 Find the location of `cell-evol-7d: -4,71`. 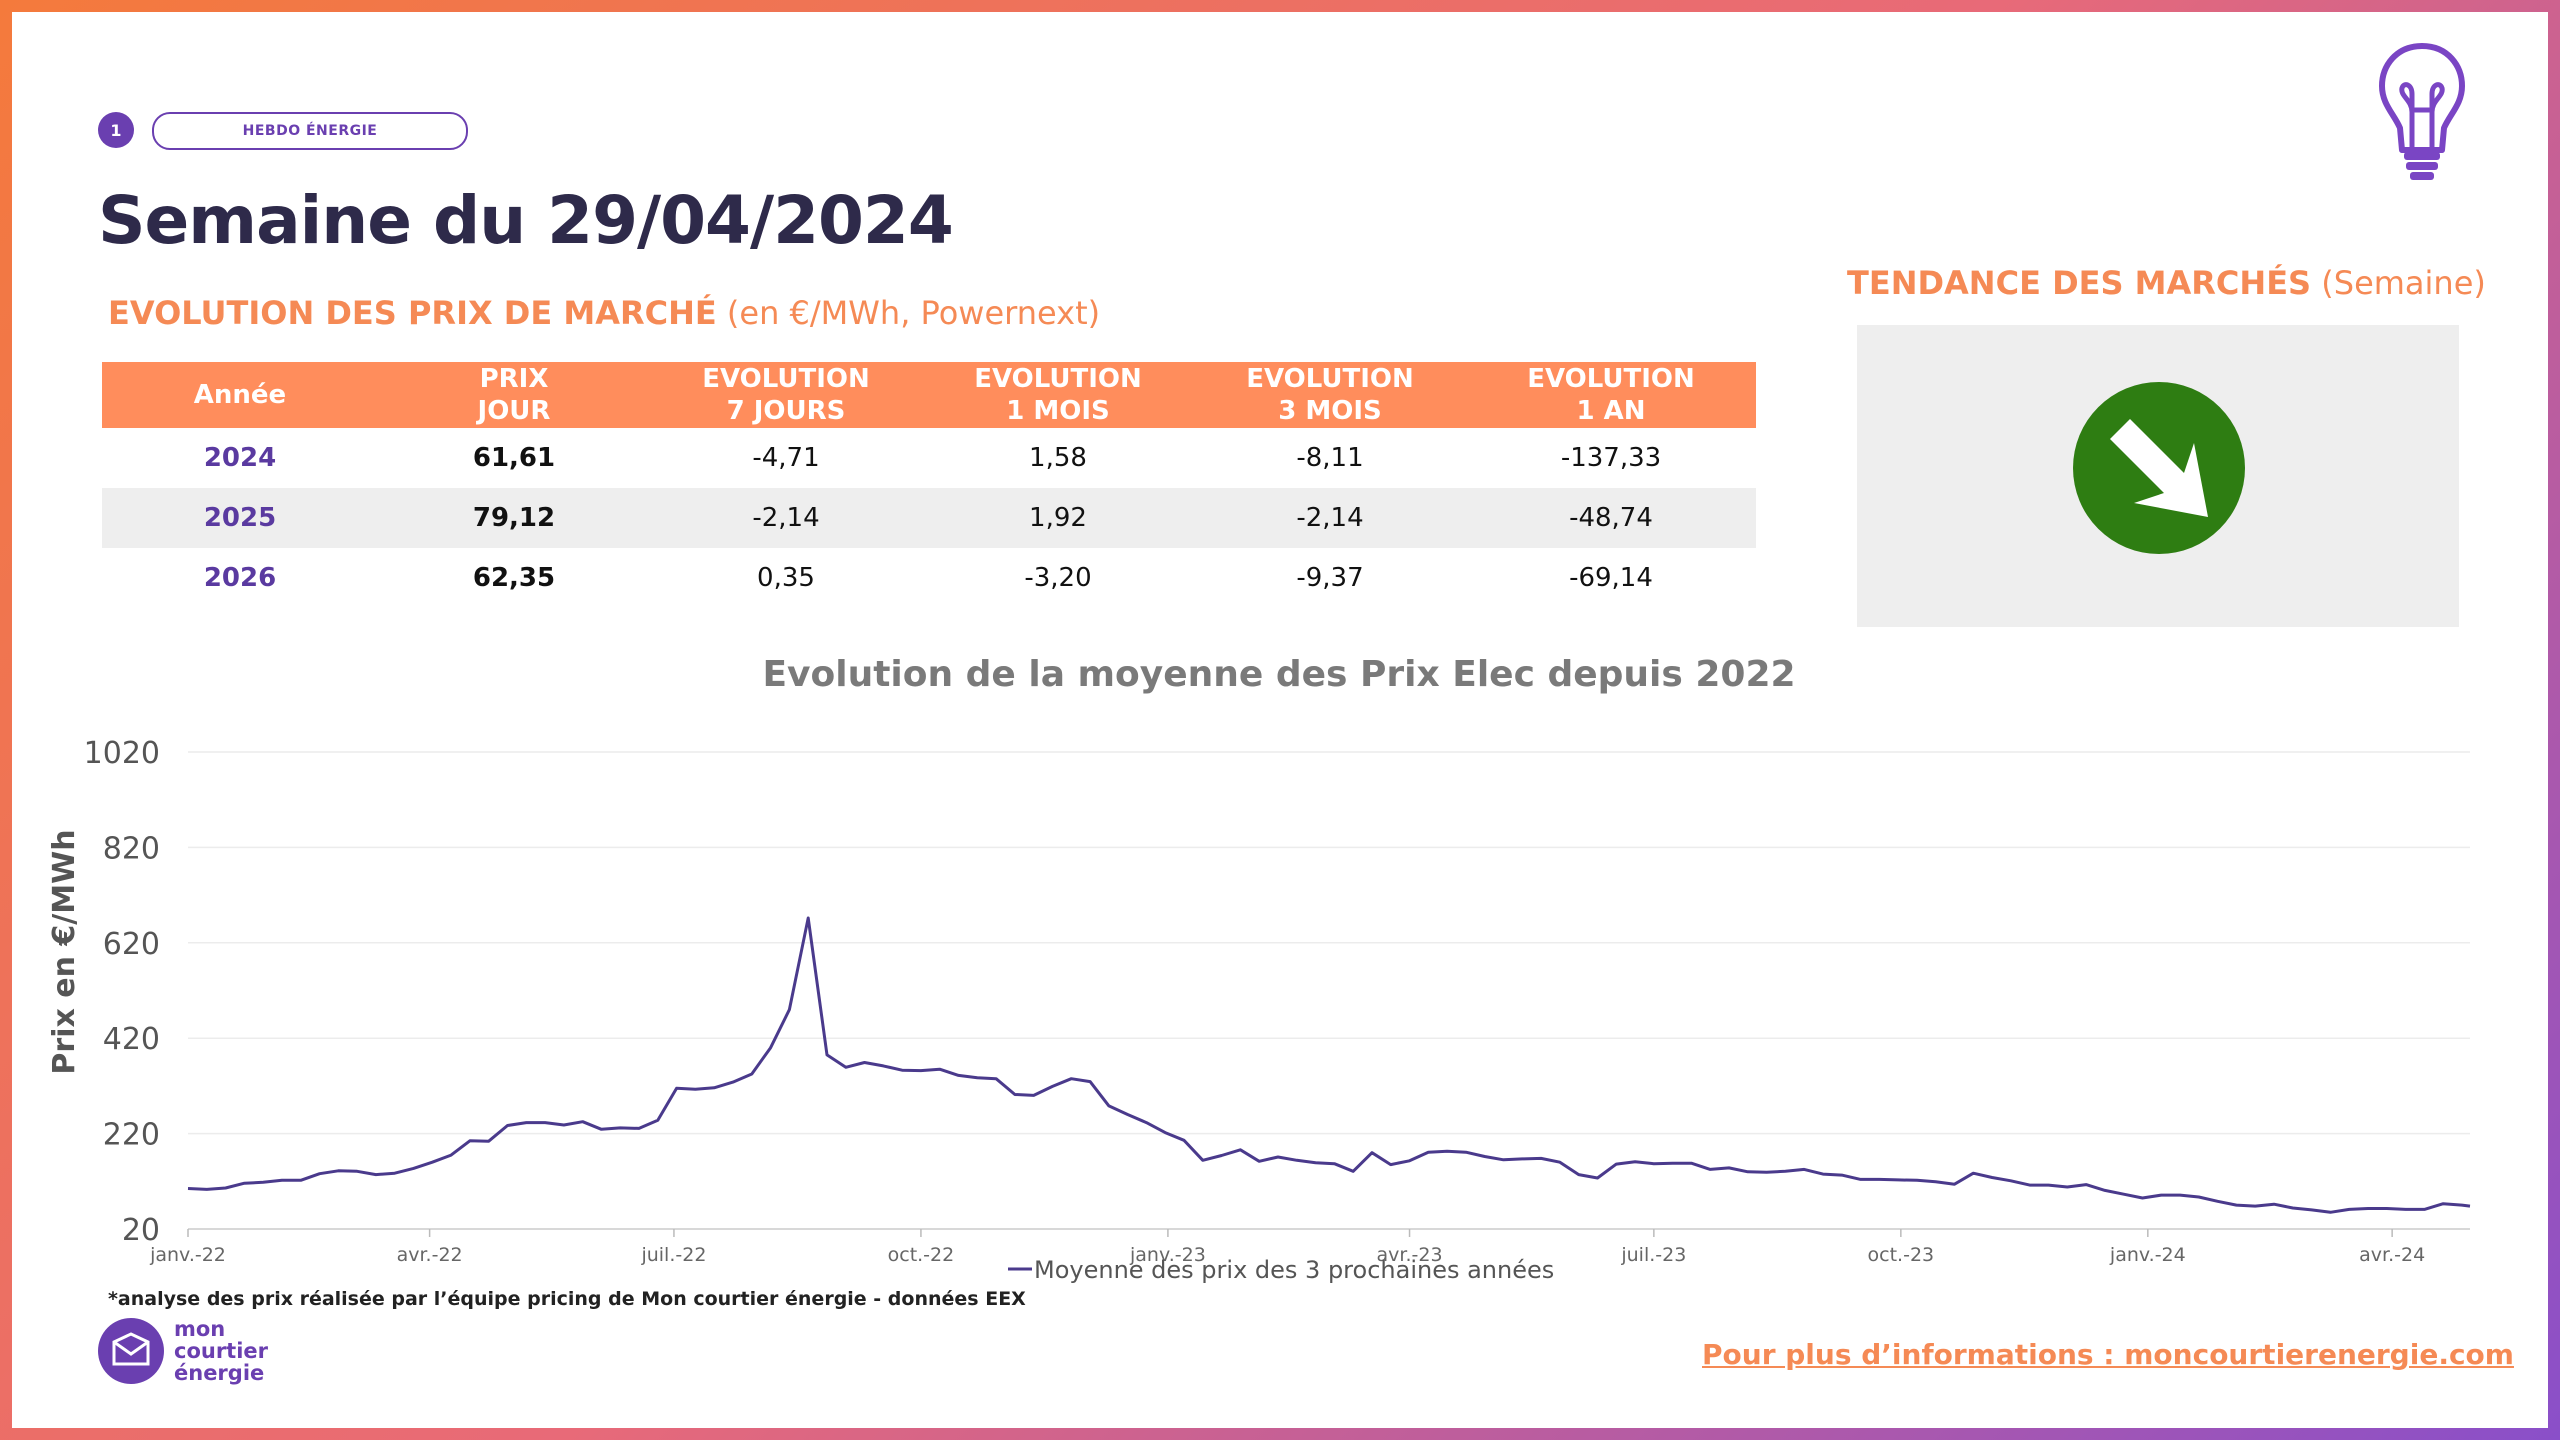

cell-evol-7d: -4,71 is located at coordinates (786, 458).